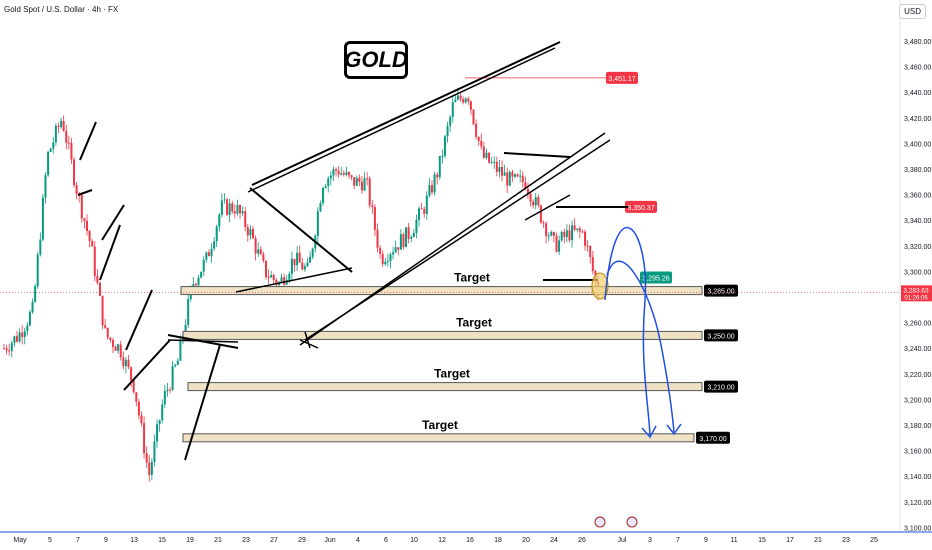 Image resolution: width=932 pixels, height=550 pixels. What do you see at coordinates (414, 540) in the screenshot?
I see `x-tick-label: 10` at bounding box center [414, 540].